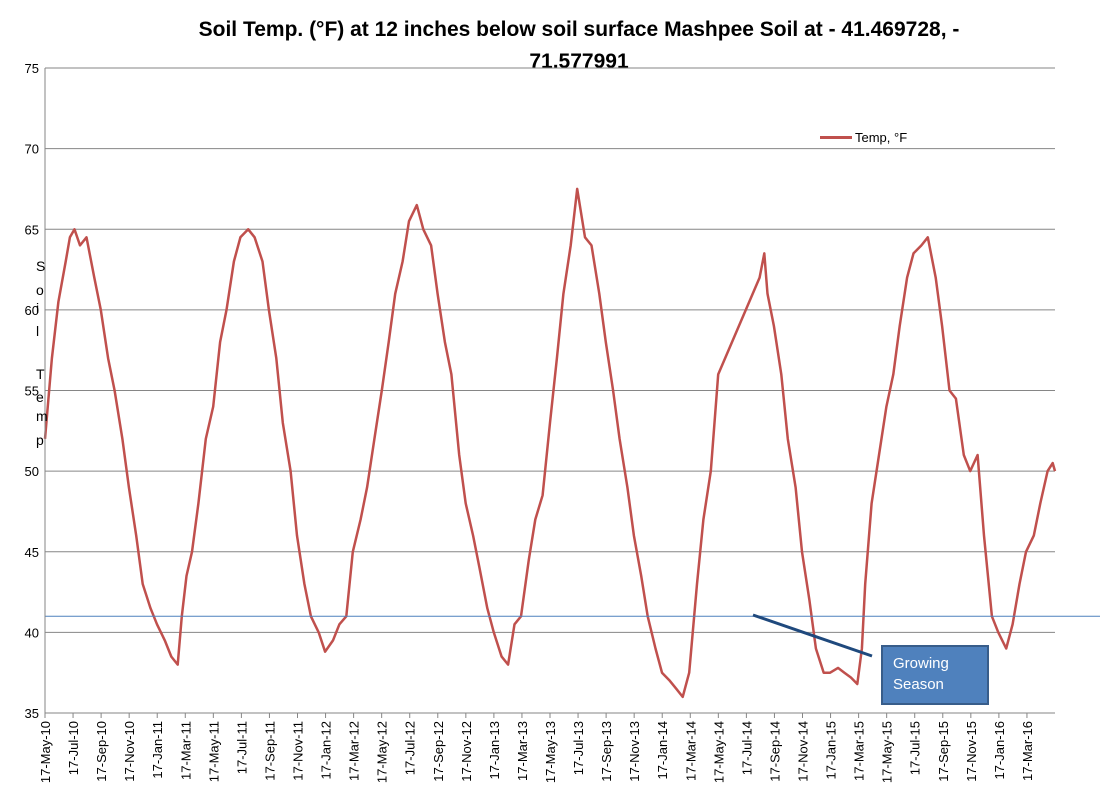 Image resolution: width=1108 pixels, height=810 pixels. Describe the element at coordinates (634, 751) in the screenshot. I see `x-tick-label: 17-Nov-13` at that location.